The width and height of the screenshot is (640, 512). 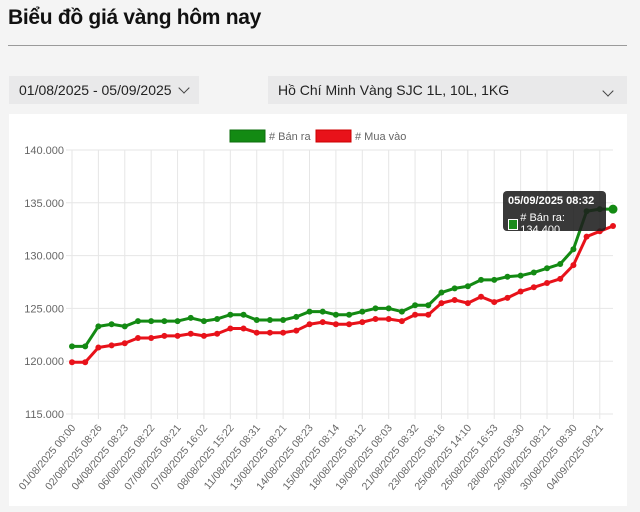 What do you see at coordinates (317, 45) in the screenshot?
I see `title-divider` at bounding box center [317, 45].